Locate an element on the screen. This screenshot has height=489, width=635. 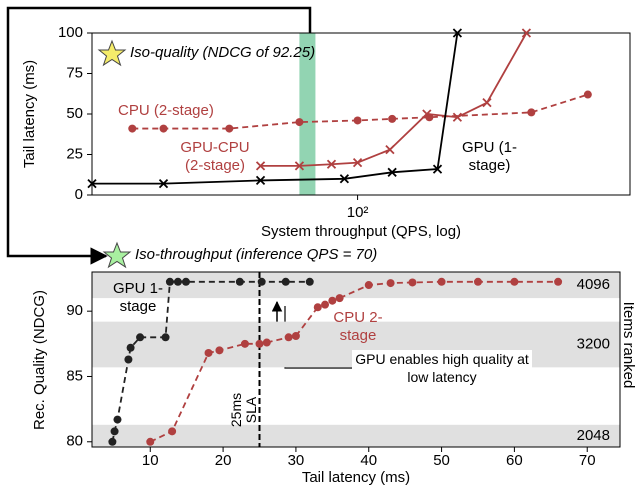
x-axis-label: System throughput (QPS, log) is located at coordinates (361, 231).